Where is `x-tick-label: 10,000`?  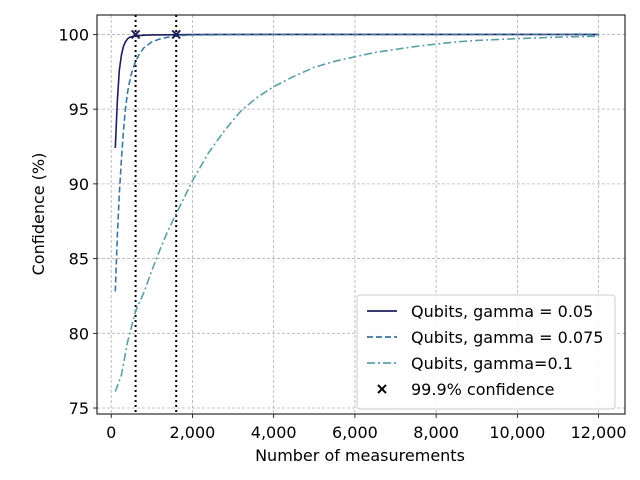 x-tick-label: 10,000 is located at coordinates (517, 432).